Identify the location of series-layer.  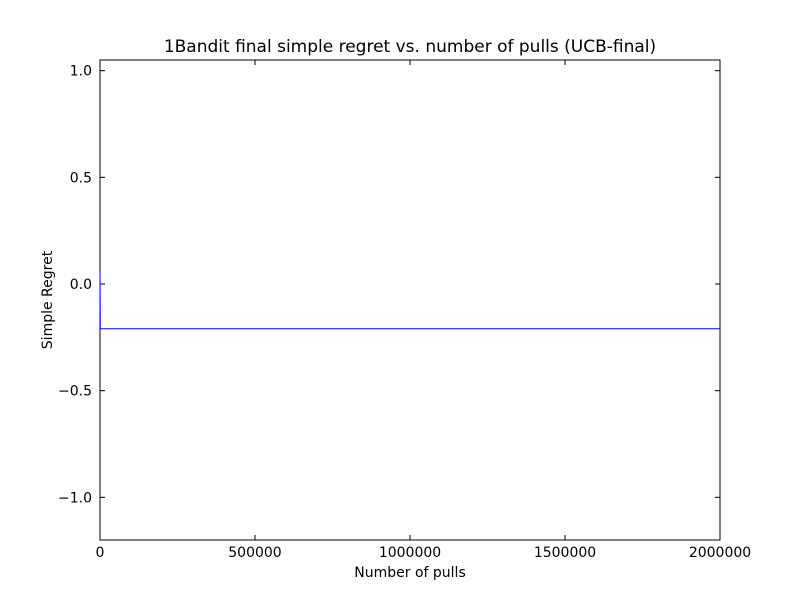
(409, 301).